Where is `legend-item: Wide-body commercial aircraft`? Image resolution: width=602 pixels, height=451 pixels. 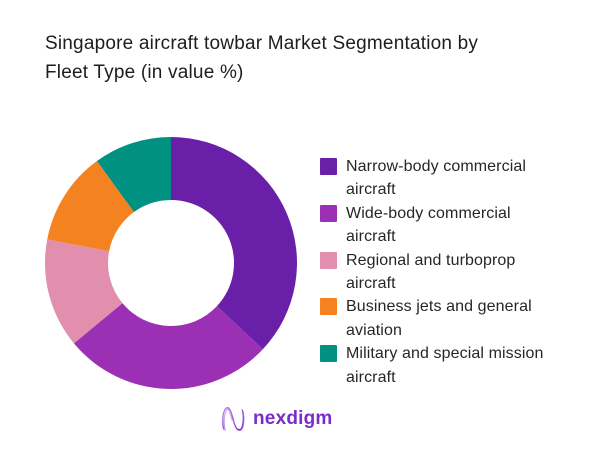
legend-item: Wide-body commercial aircraft is located at coordinates (451, 225).